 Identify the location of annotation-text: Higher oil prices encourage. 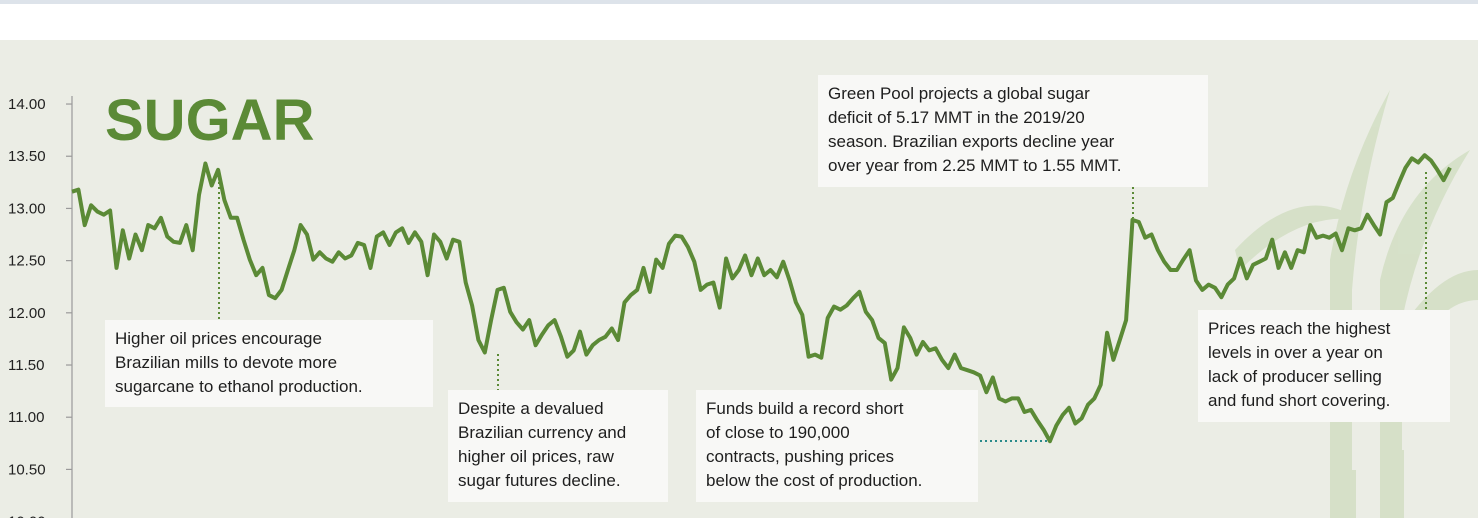
(218, 338).